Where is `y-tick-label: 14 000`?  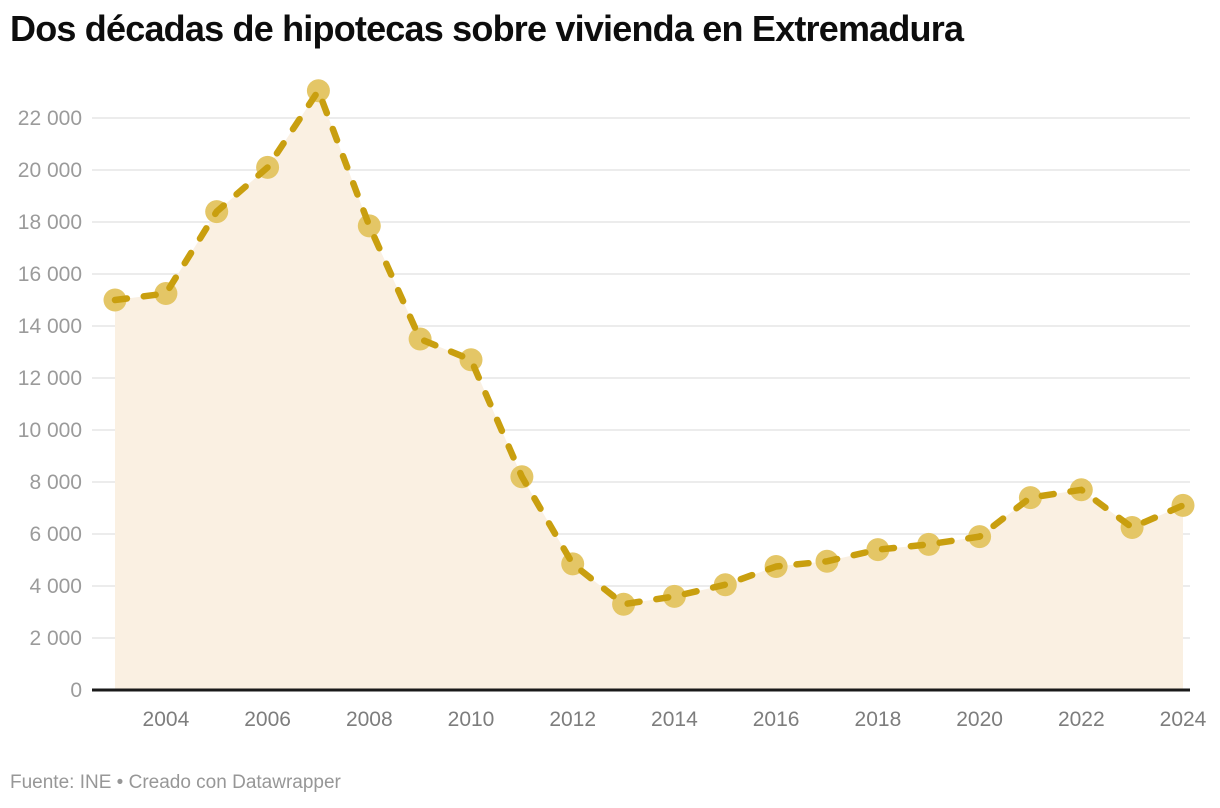 y-tick-label: 14 000 is located at coordinates (50, 326).